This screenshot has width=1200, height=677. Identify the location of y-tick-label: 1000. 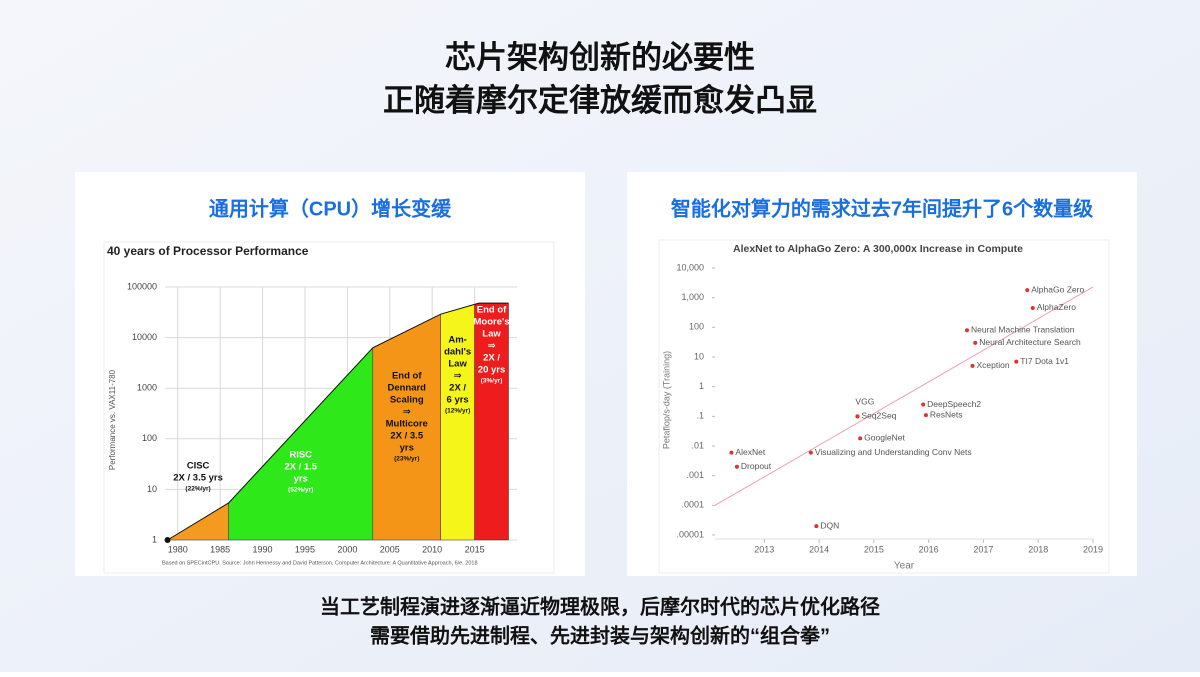
(147, 388).